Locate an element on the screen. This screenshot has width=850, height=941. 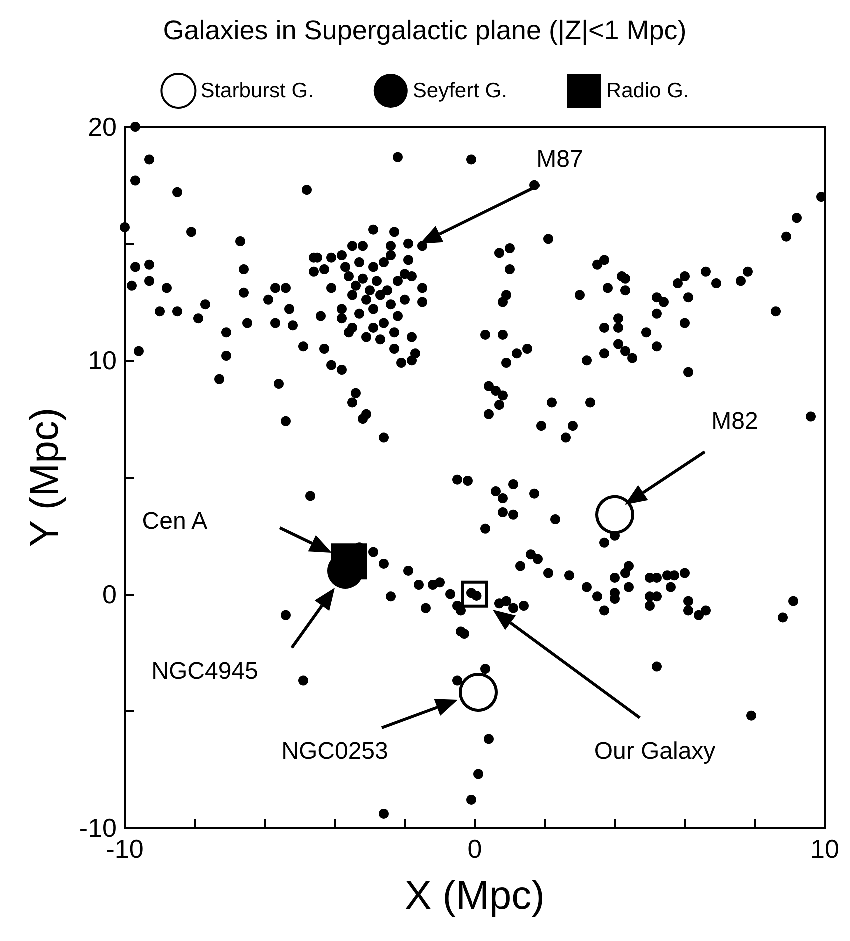
y-tick-label: 0 is located at coordinates (109, 594).